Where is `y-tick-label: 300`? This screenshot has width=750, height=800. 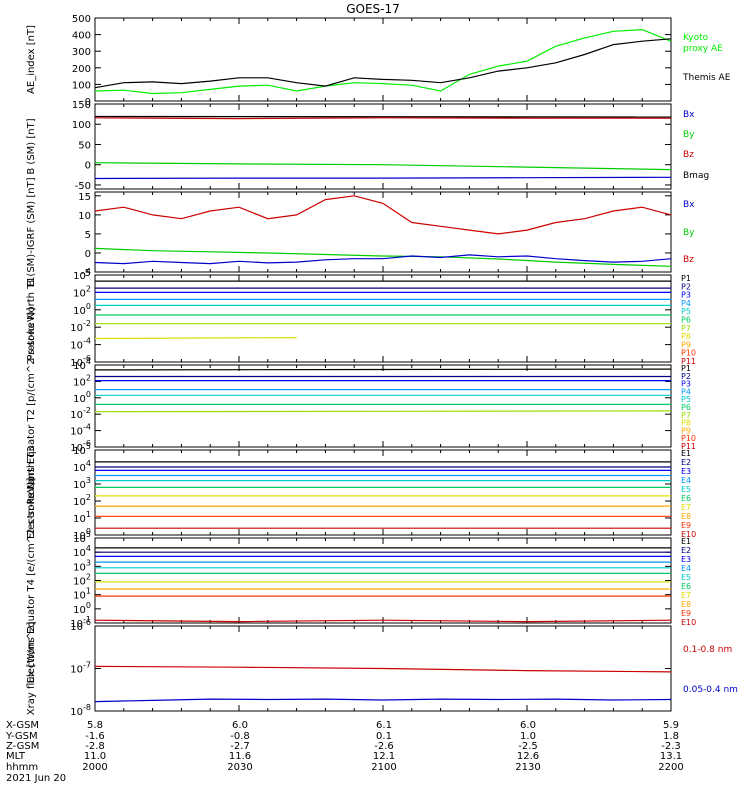
y-tick-label: 300 is located at coordinates (81, 52).